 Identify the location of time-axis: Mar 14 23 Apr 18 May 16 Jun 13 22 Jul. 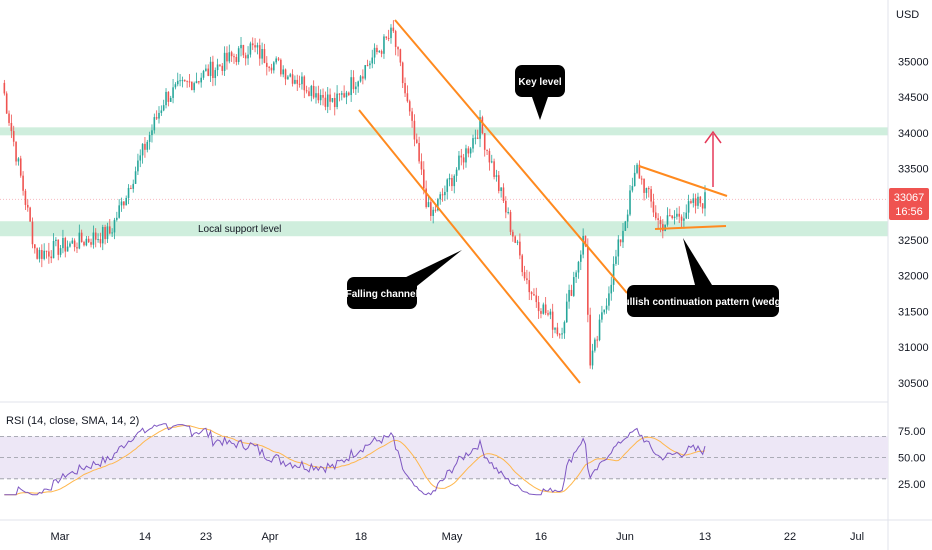
(458, 537).